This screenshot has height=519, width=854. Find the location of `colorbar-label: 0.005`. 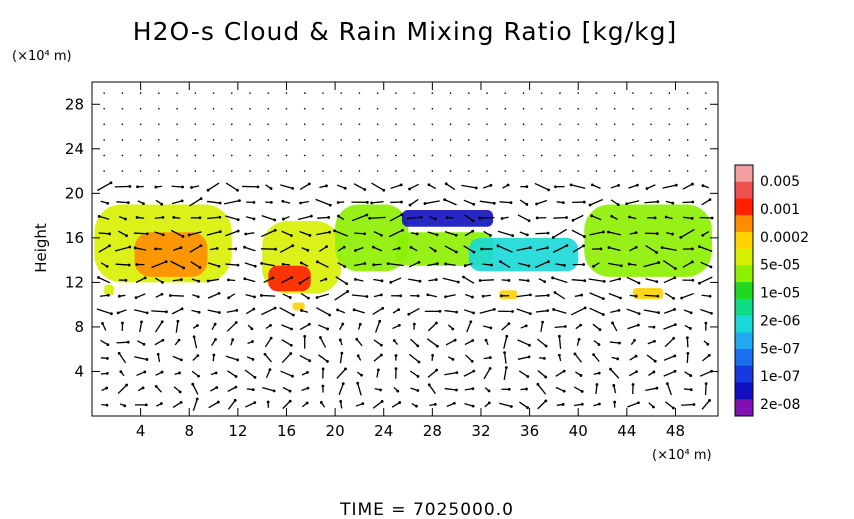

colorbar-label: 0.005 is located at coordinates (780, 182).